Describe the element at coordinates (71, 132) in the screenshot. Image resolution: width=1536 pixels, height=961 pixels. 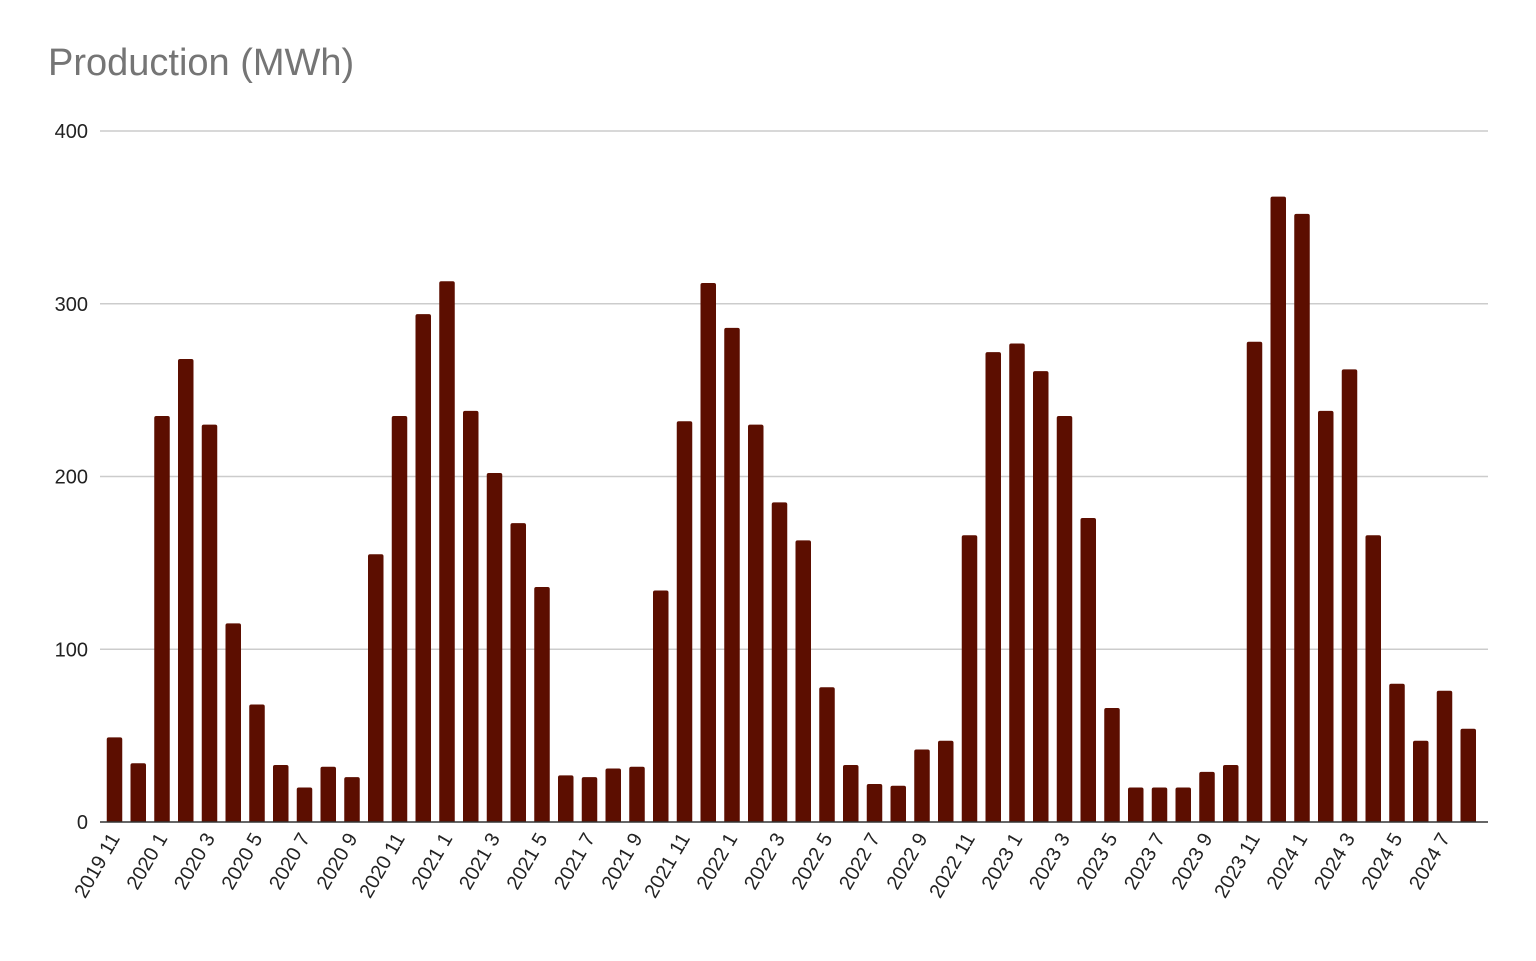
I see `y-tick-label: 400` at that location.